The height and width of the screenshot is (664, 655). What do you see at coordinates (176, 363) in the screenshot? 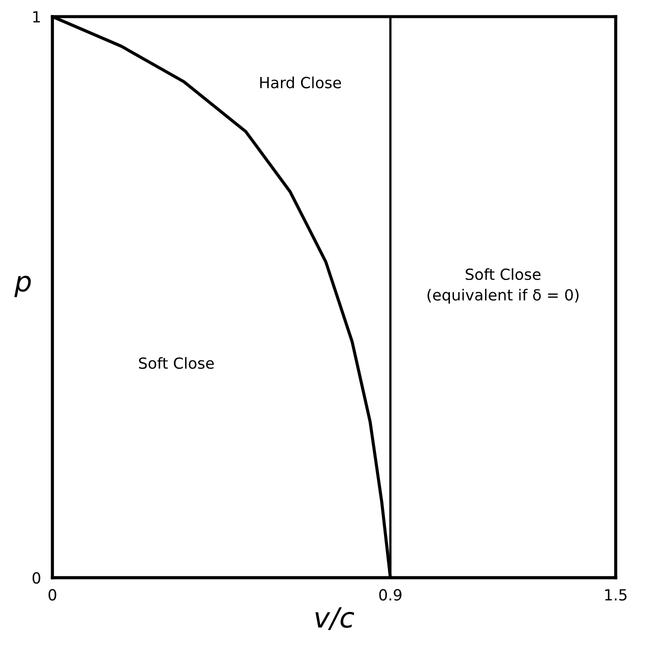
I see `annotation: Soft Close` at bounding box center [176, 363].